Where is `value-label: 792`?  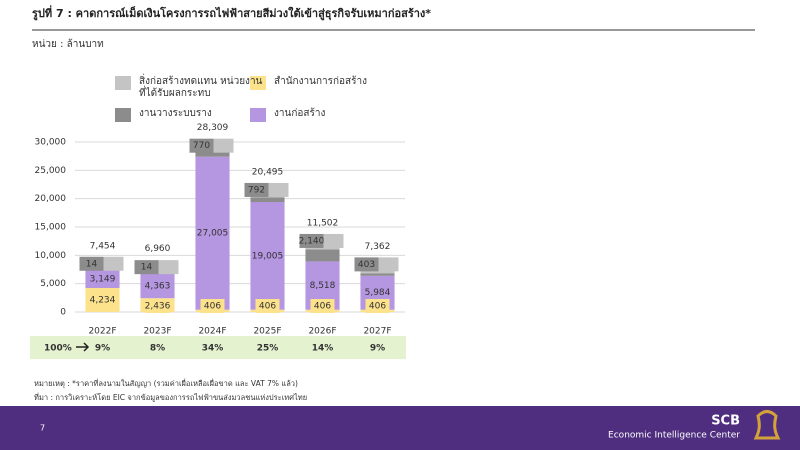 value-label: 792 is located at coordinates (256, 190).